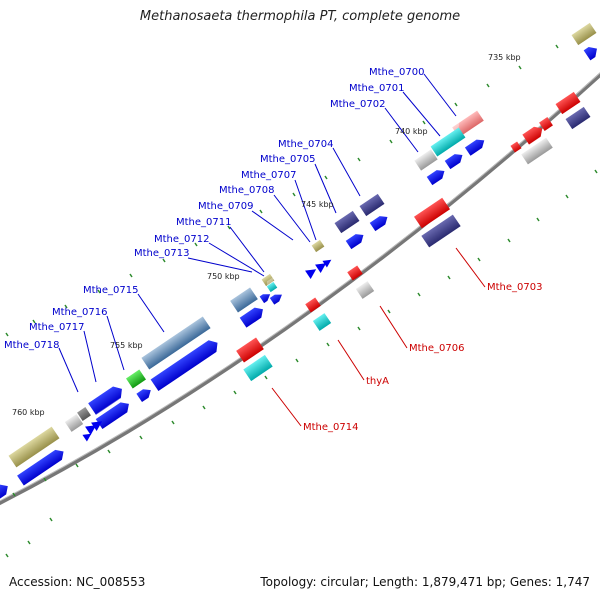 The image size is (600, 600). Describe the element at coordinates (162, 253) in the screenshot. I see `gene-label-mthe-0713: Mthe_0713` at that location.